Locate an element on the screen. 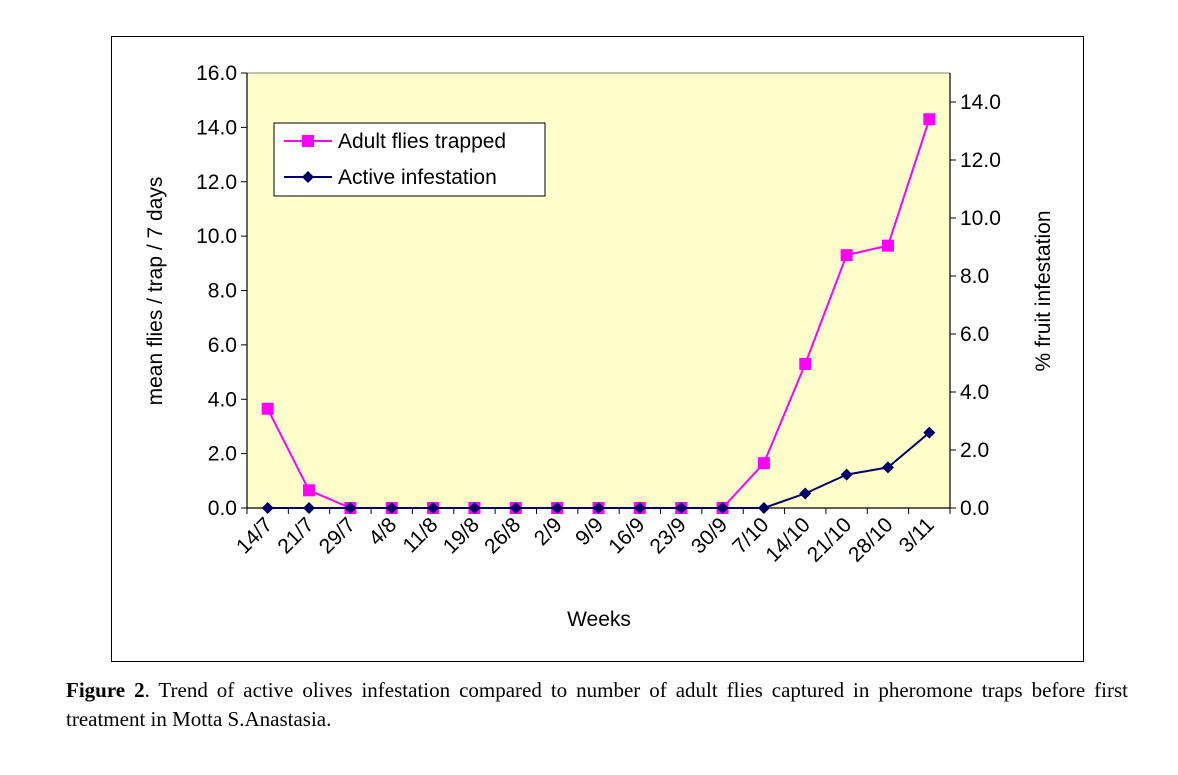 This screenshot has width=1178, height=775. x-tick-label: 30/9 is located at coordinates (709, 535).